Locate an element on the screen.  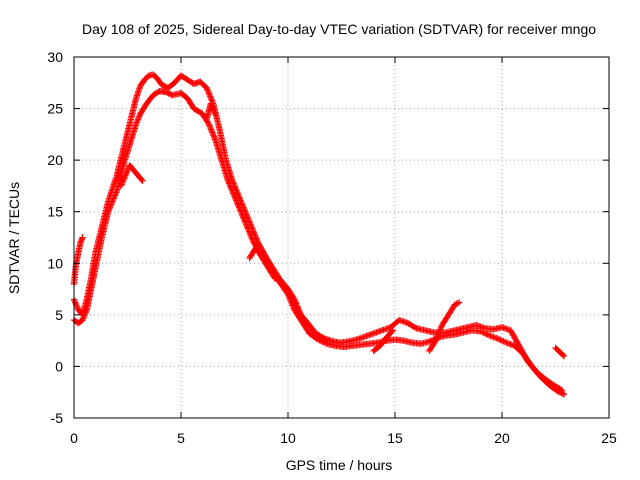
x-tick-label: 20 is located at coordinates (502, 438).